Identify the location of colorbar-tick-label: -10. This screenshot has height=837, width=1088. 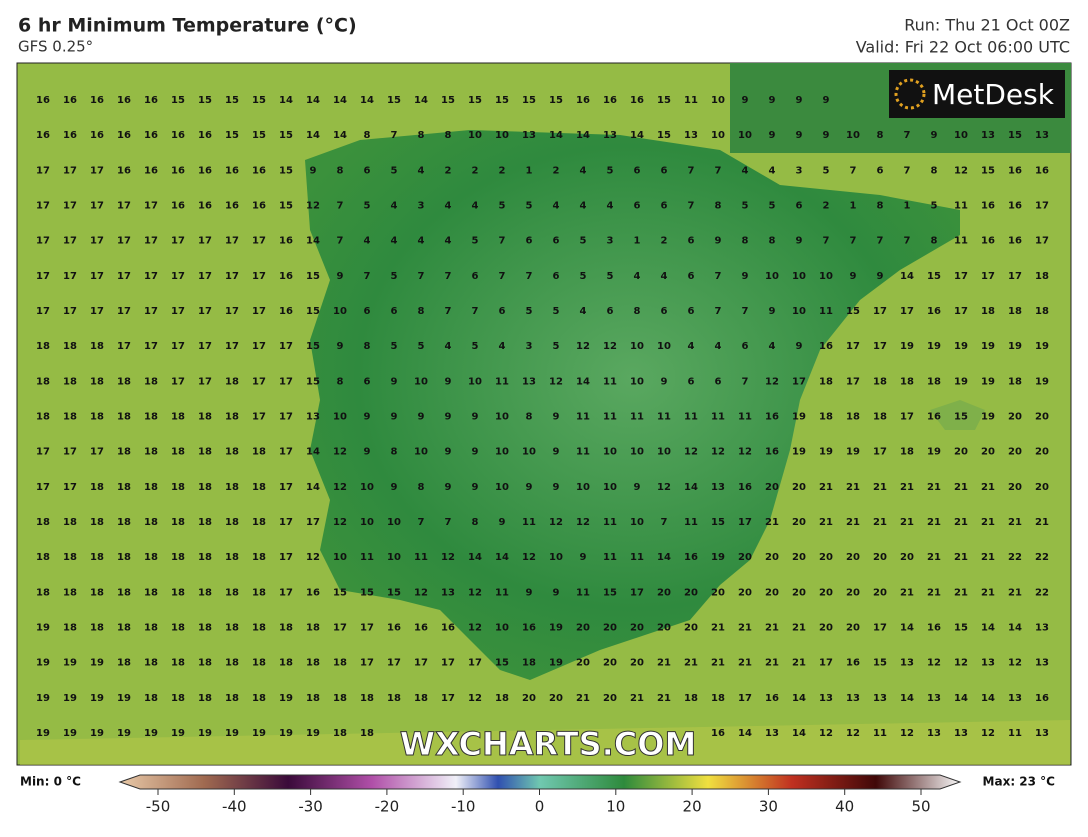
(463, 807).